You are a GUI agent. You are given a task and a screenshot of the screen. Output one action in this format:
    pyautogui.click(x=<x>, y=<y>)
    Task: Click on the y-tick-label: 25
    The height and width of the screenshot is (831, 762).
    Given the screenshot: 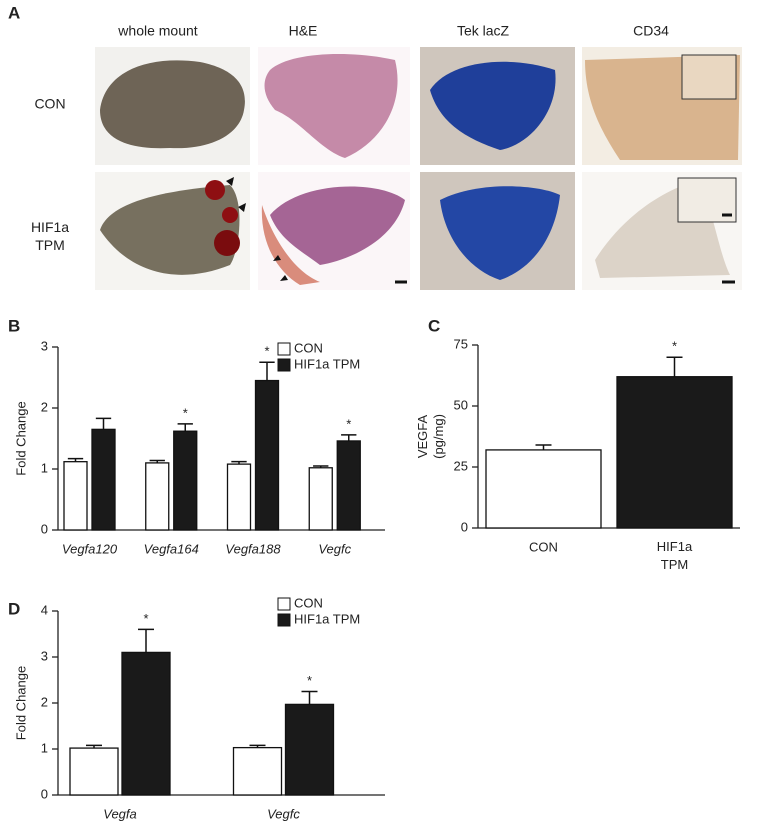 What is the action you would take?
    pyautogui.click(x=461, y=465)
    